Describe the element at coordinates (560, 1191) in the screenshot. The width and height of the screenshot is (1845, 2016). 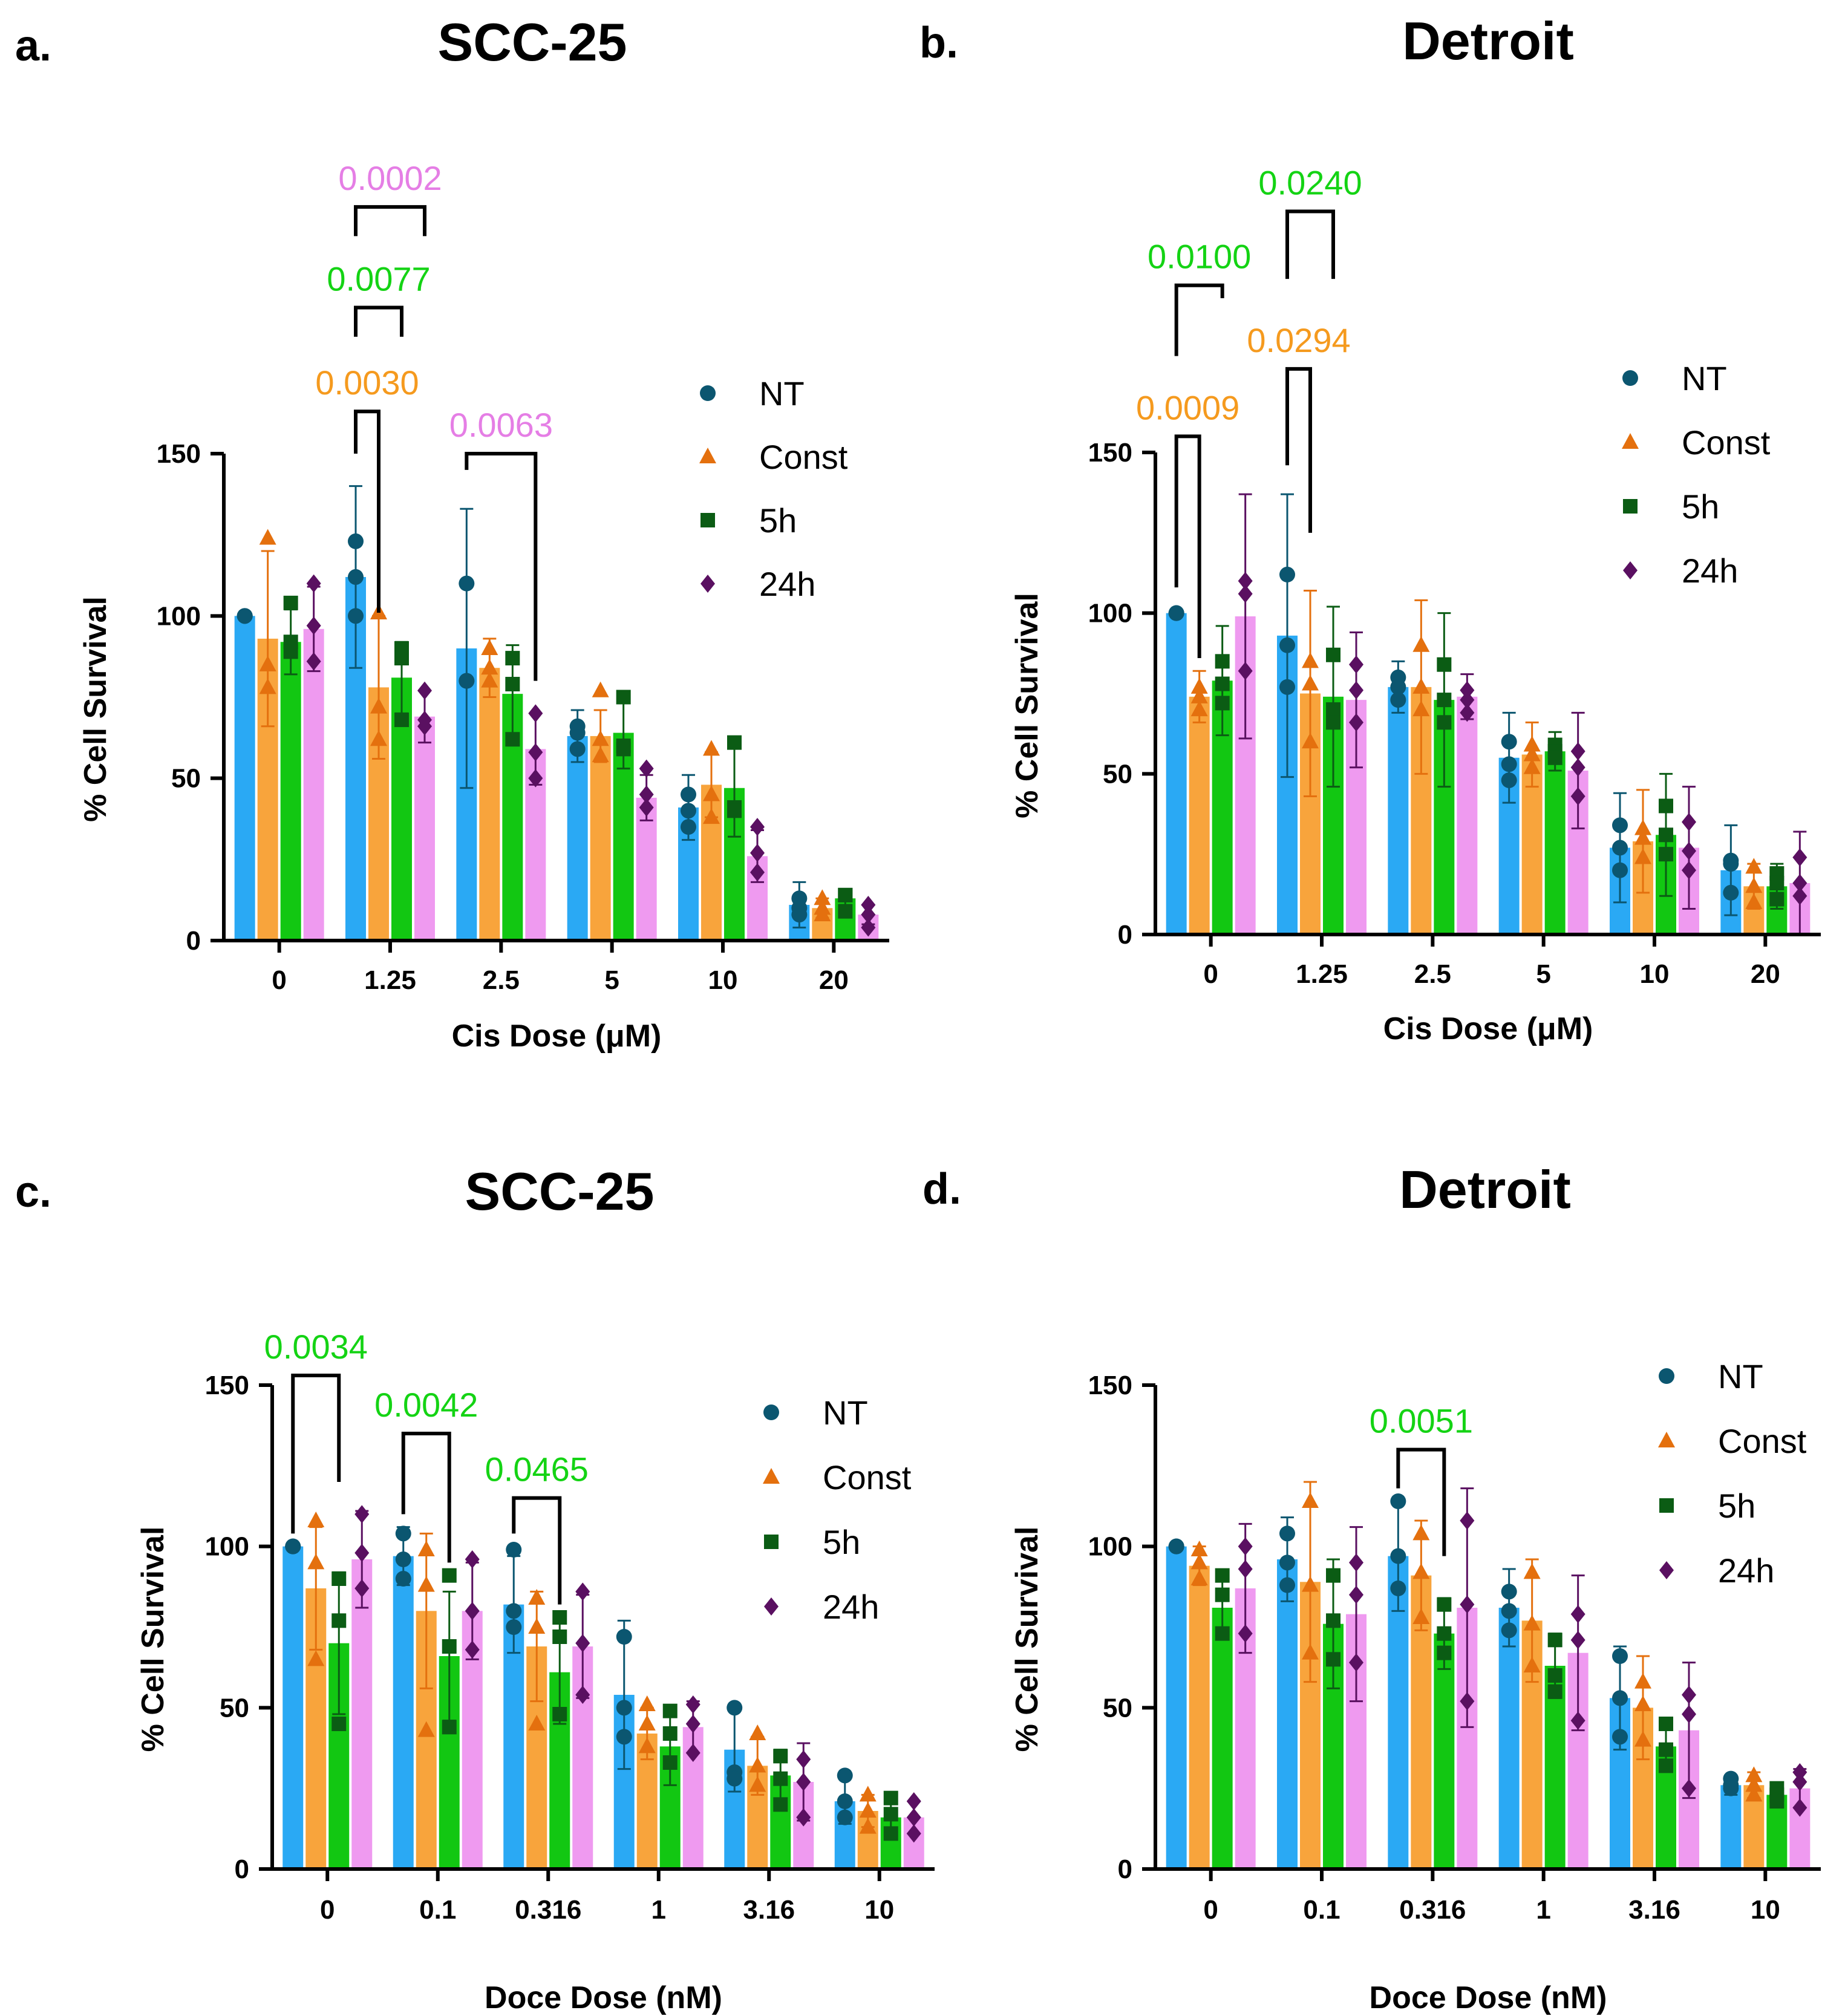
I see `chart-title: SCC-25` at that location.